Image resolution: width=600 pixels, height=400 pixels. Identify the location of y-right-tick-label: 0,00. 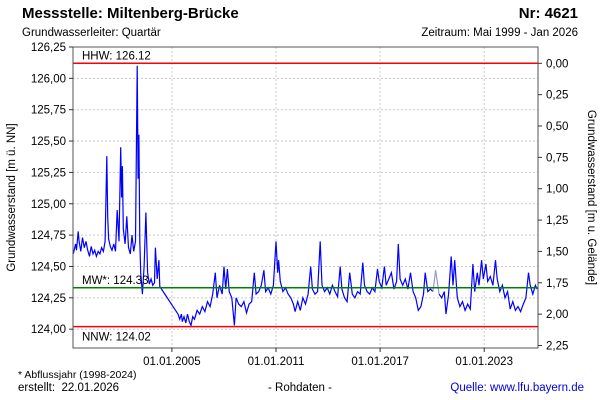
(557, 64).